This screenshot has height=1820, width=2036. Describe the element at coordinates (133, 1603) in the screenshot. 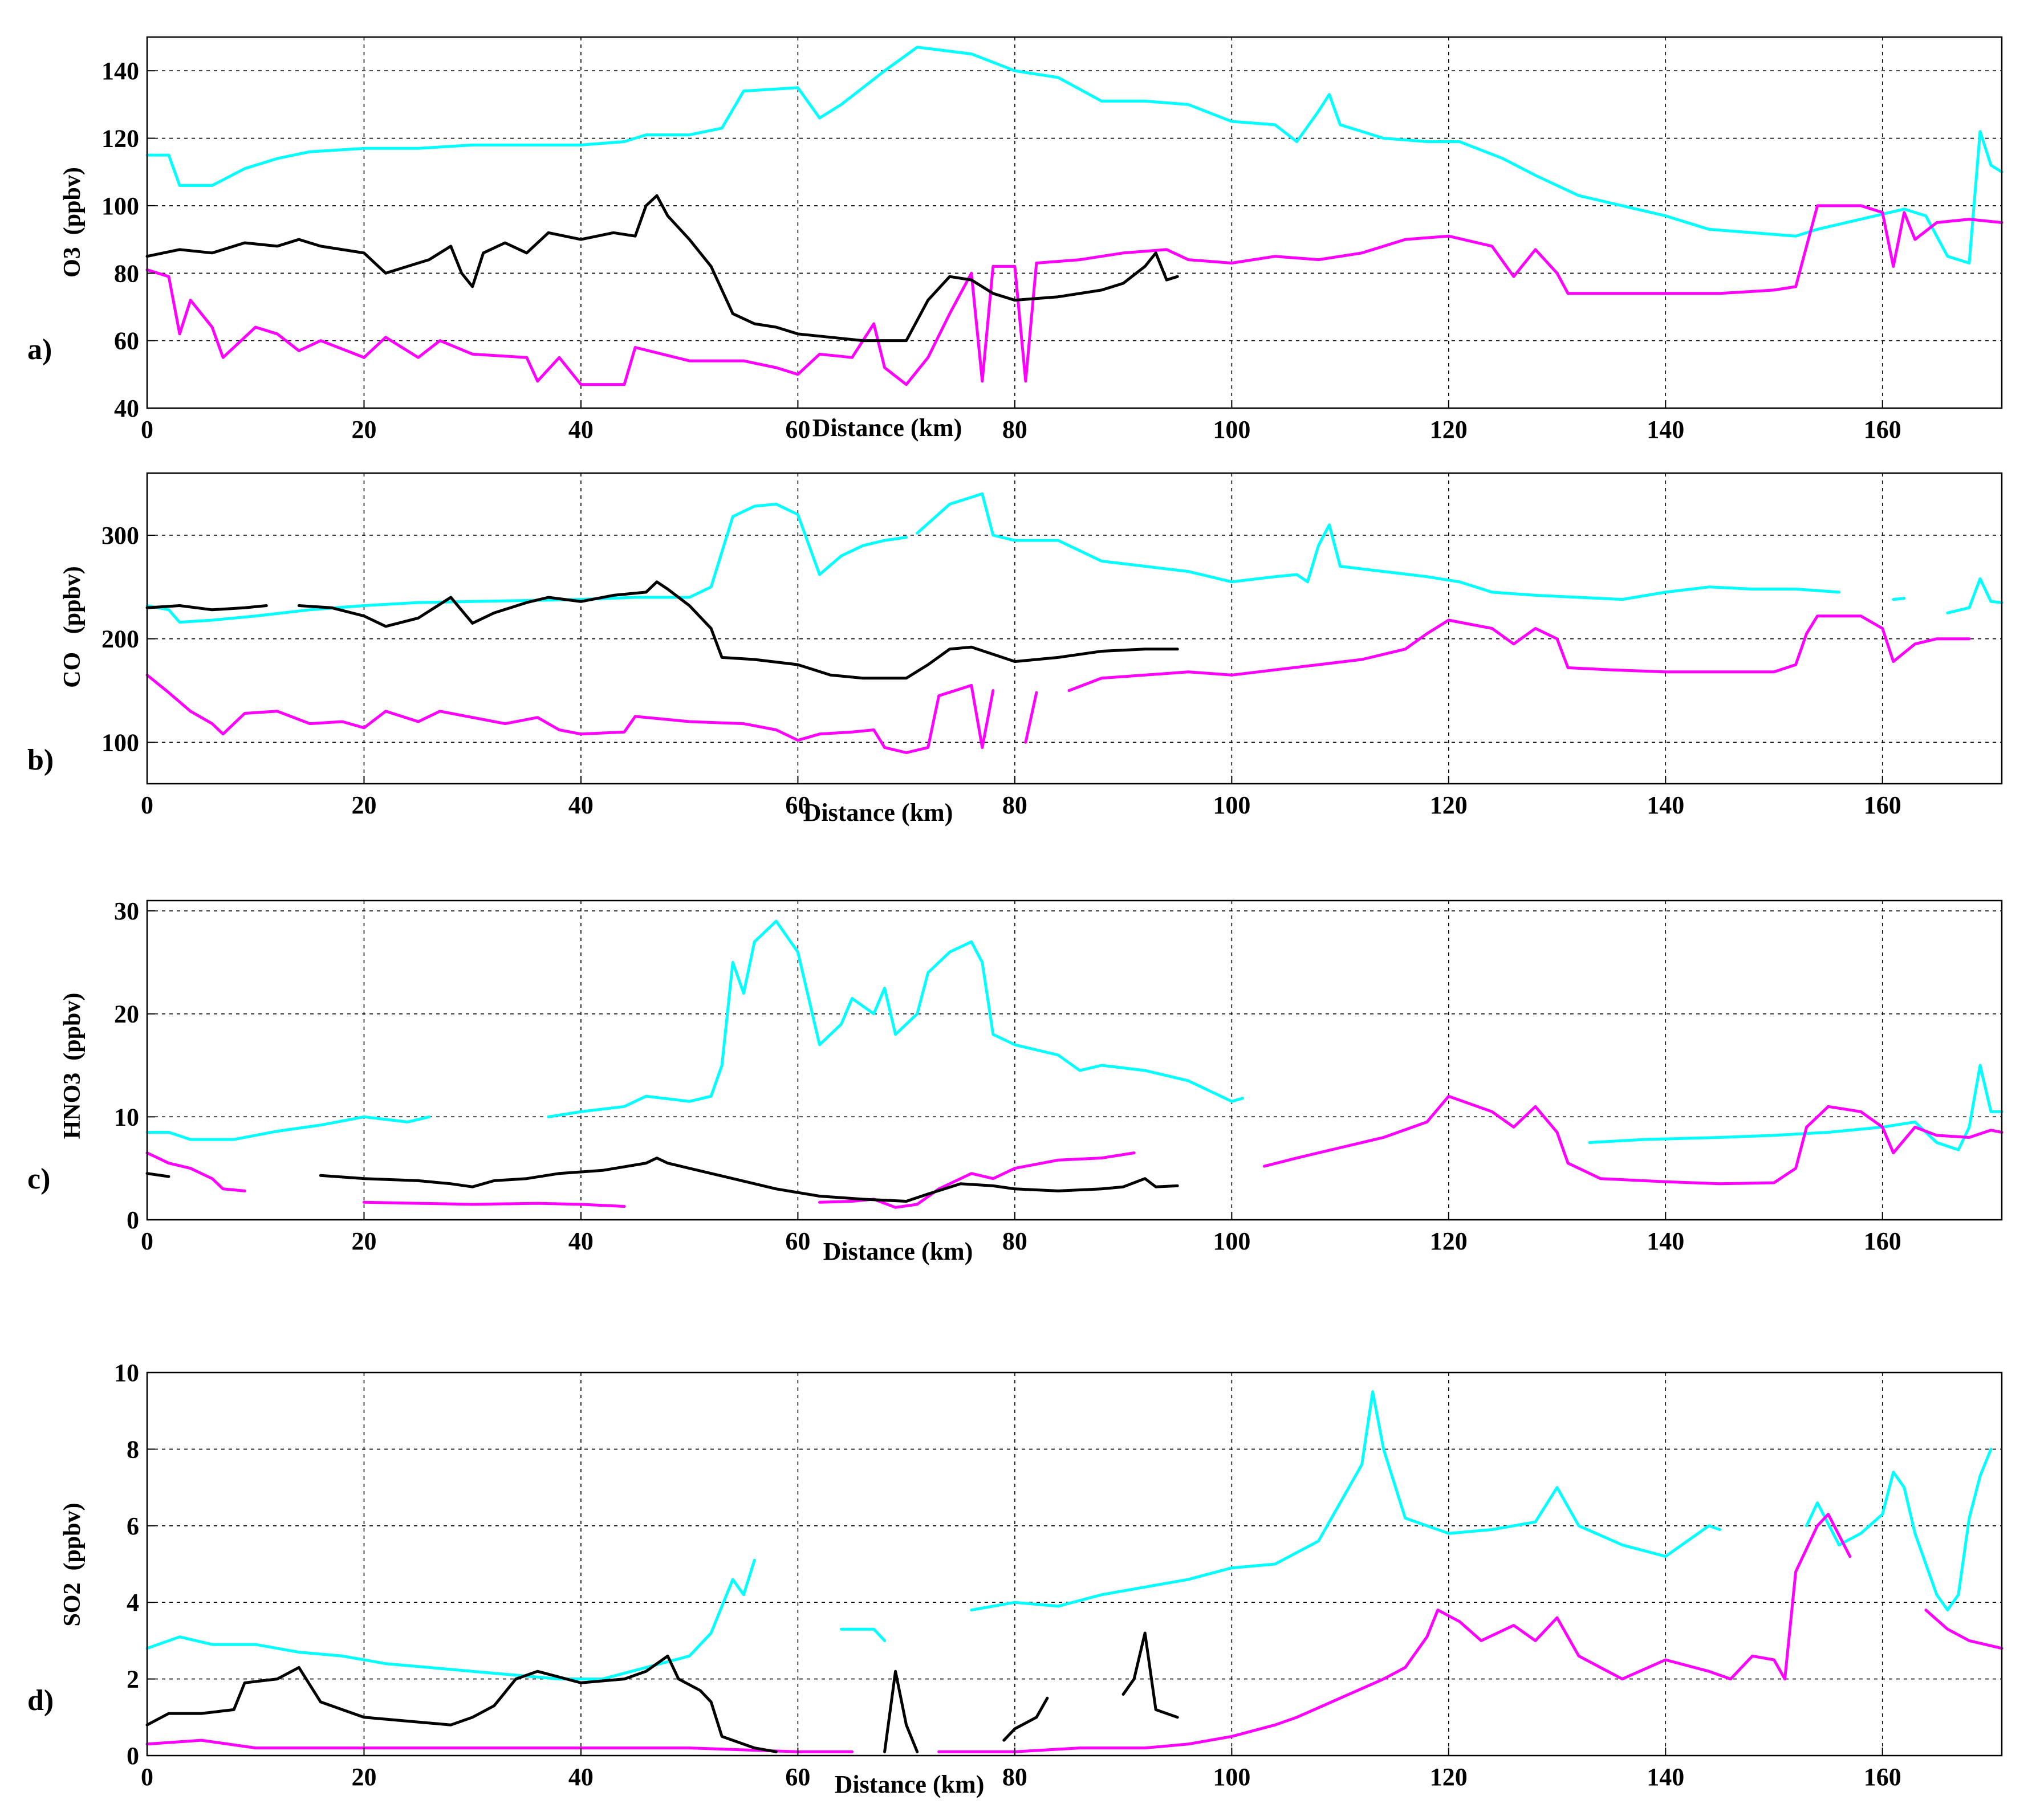

I see `y-tick-label: 4` at that location.